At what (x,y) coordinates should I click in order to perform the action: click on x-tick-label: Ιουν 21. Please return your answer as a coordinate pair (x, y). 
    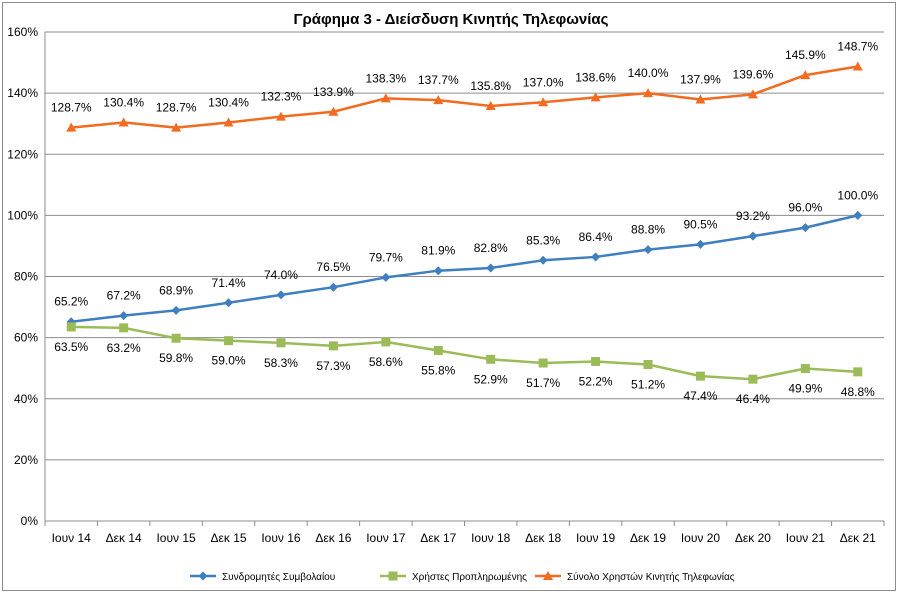
    Looking at the image, I should click on (806, 538).